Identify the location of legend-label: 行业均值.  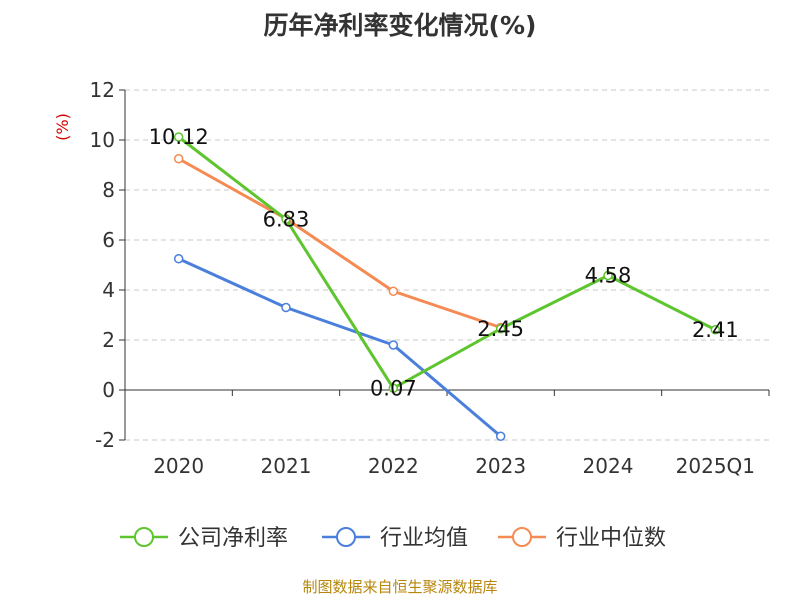
(424, 538).